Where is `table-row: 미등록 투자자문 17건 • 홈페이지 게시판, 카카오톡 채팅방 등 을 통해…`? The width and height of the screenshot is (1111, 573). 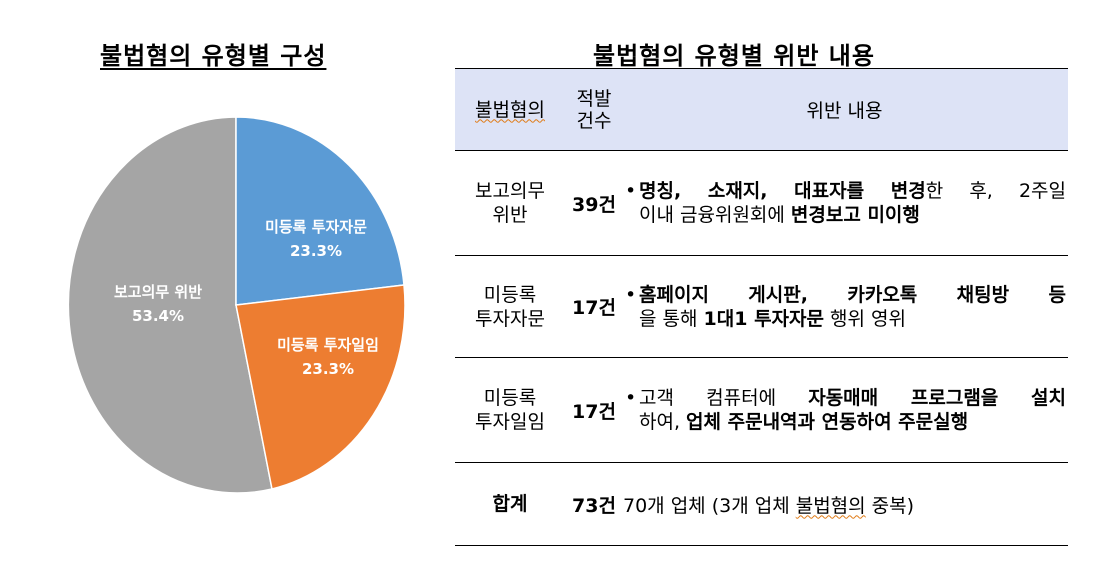
table-row: 미등록 투자자문 17건 • 홈페이지 게시판, 카카오톡 채팅방 등 을 통해… is located at coordinates (761, 306).